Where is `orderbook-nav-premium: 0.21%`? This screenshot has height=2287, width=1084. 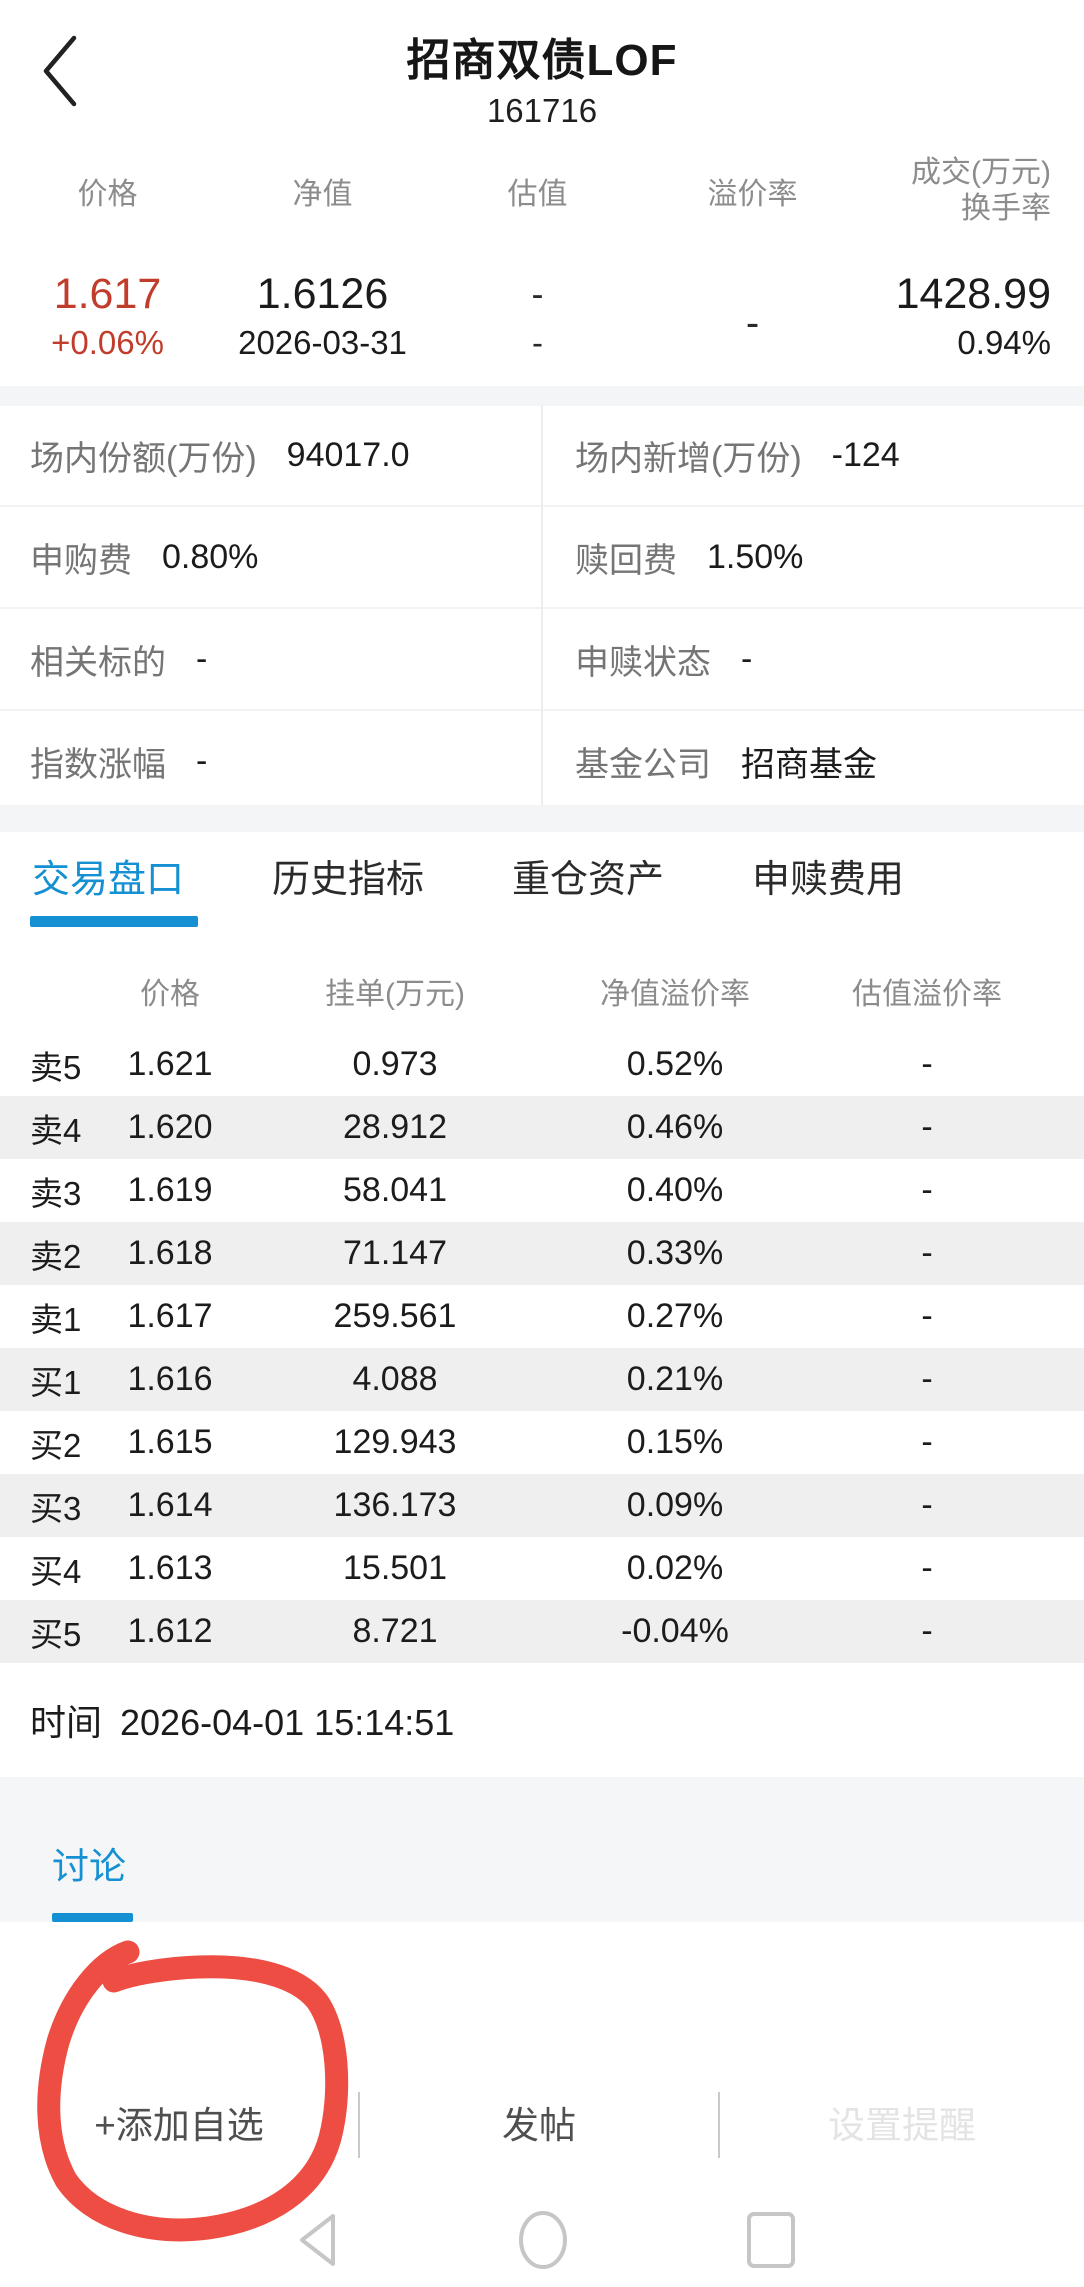
orderbook-nav-premium: 0.21% is located at coordinates (675, 1379).